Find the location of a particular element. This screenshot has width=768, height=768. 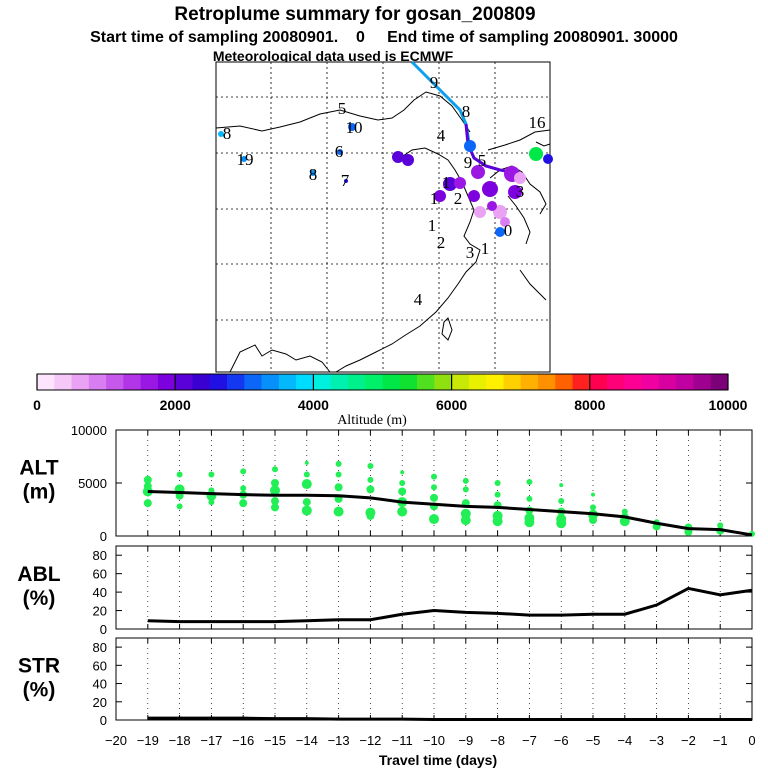

abl-ytick-label: 40 is located at coordinates (100, 592).